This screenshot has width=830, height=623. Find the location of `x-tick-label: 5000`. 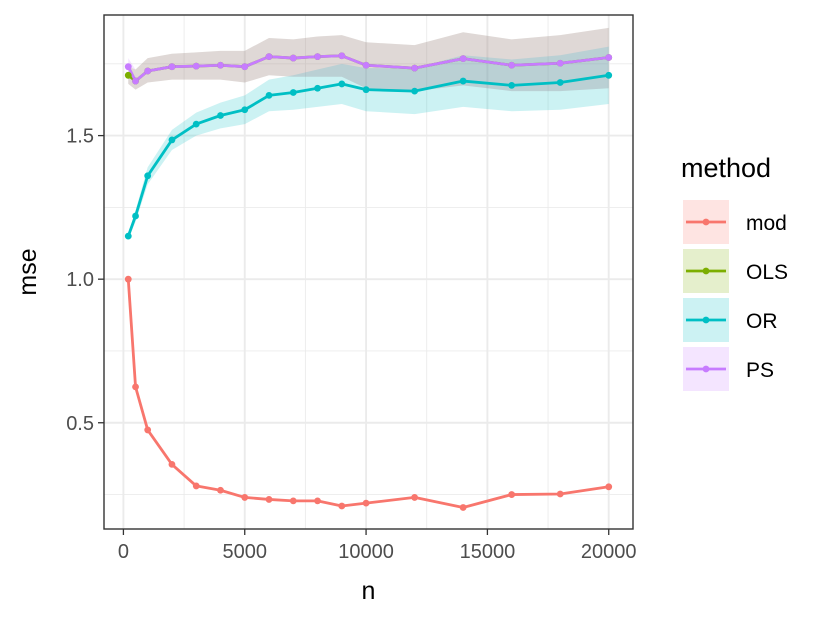

x-tick-label: 5000 is located at coordinates (244, 552).